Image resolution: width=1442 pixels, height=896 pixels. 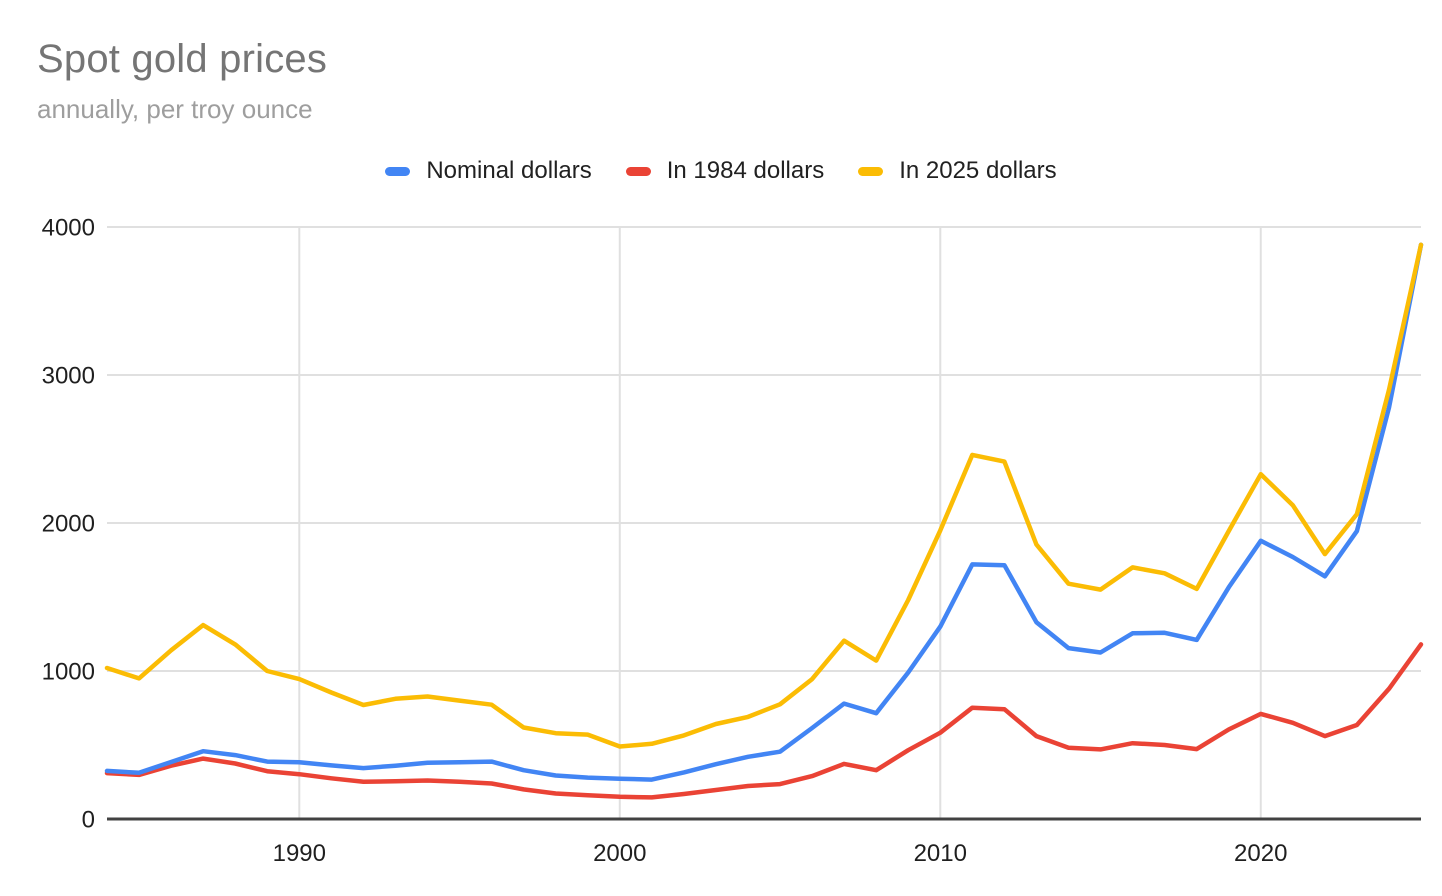 What do you see at coordinates (745, 170) in the screenshot?
I see `legend-label: In 1984 dollars` at bounding box center [745, 170].